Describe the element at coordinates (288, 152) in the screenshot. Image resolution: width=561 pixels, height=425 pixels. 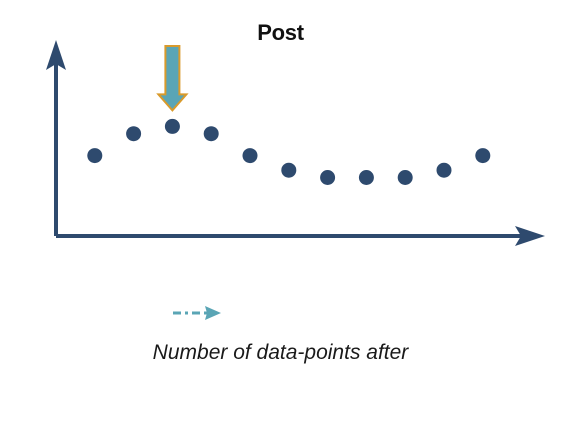
I see `data-points` at that location.